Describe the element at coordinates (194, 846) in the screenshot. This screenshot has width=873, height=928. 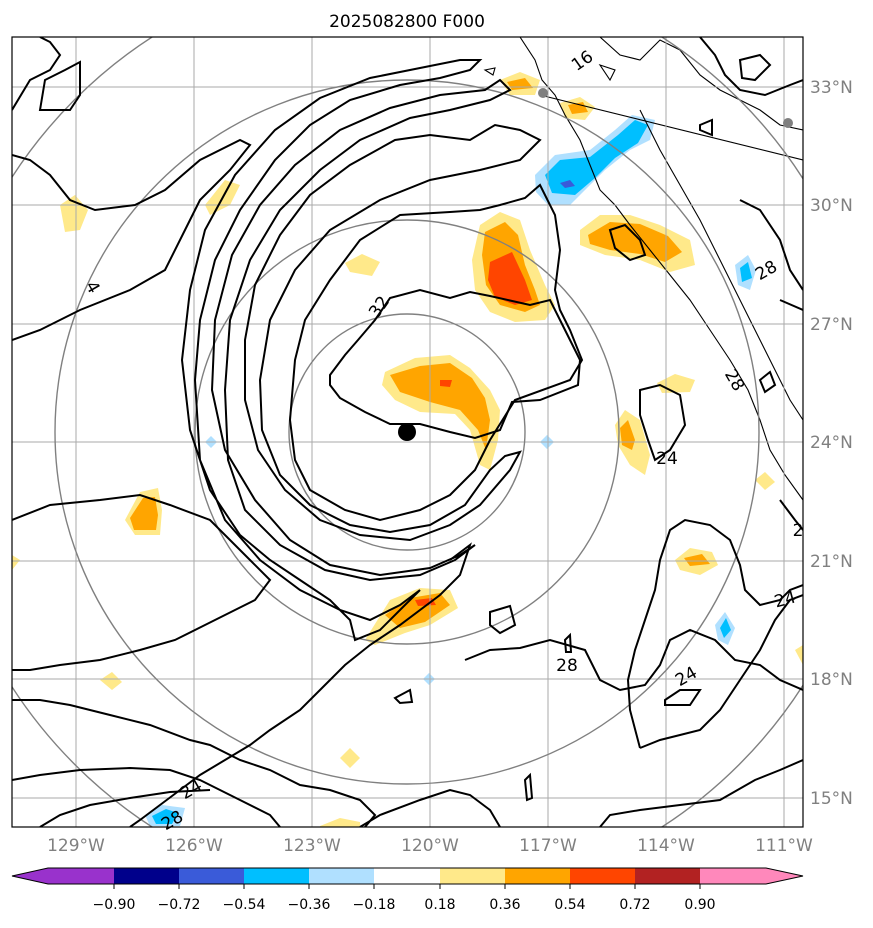
I see `lon-label: 126°W` at that location.